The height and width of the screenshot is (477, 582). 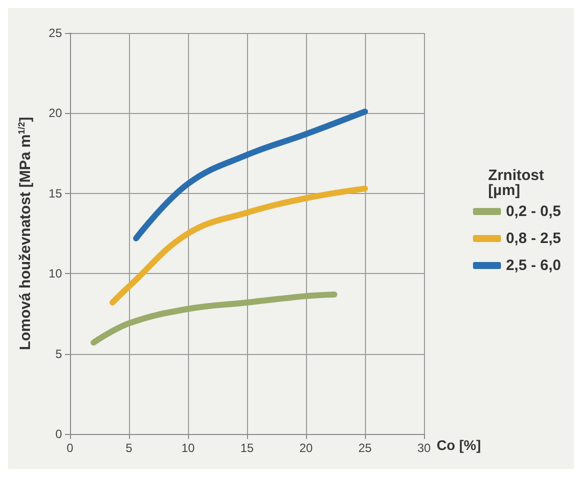 I want to click on legend-title: Zrnitost [µm], so click(x=516, y=183).